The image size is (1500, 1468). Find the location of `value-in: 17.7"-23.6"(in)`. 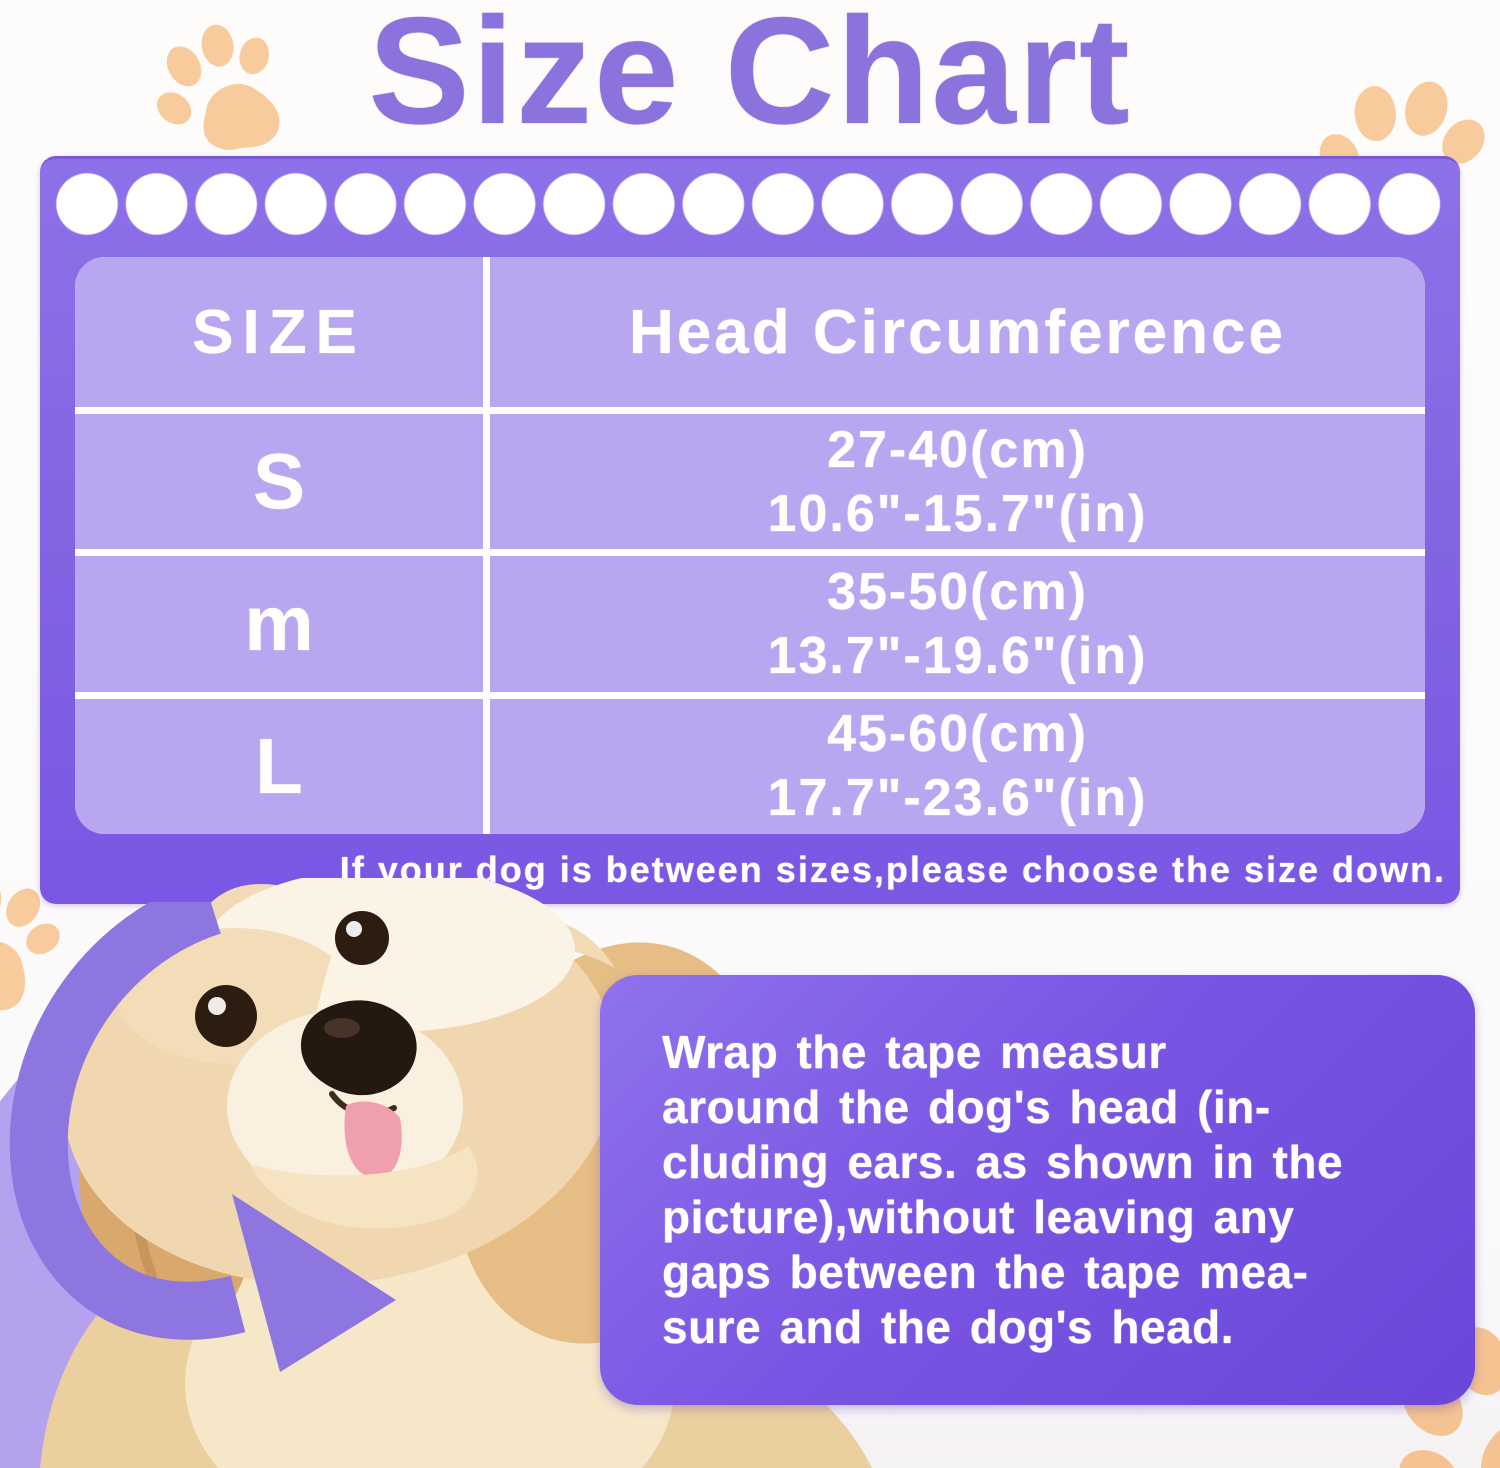

value-in: 17.7"-23.6"(in) is located at coordinates (957, 798).